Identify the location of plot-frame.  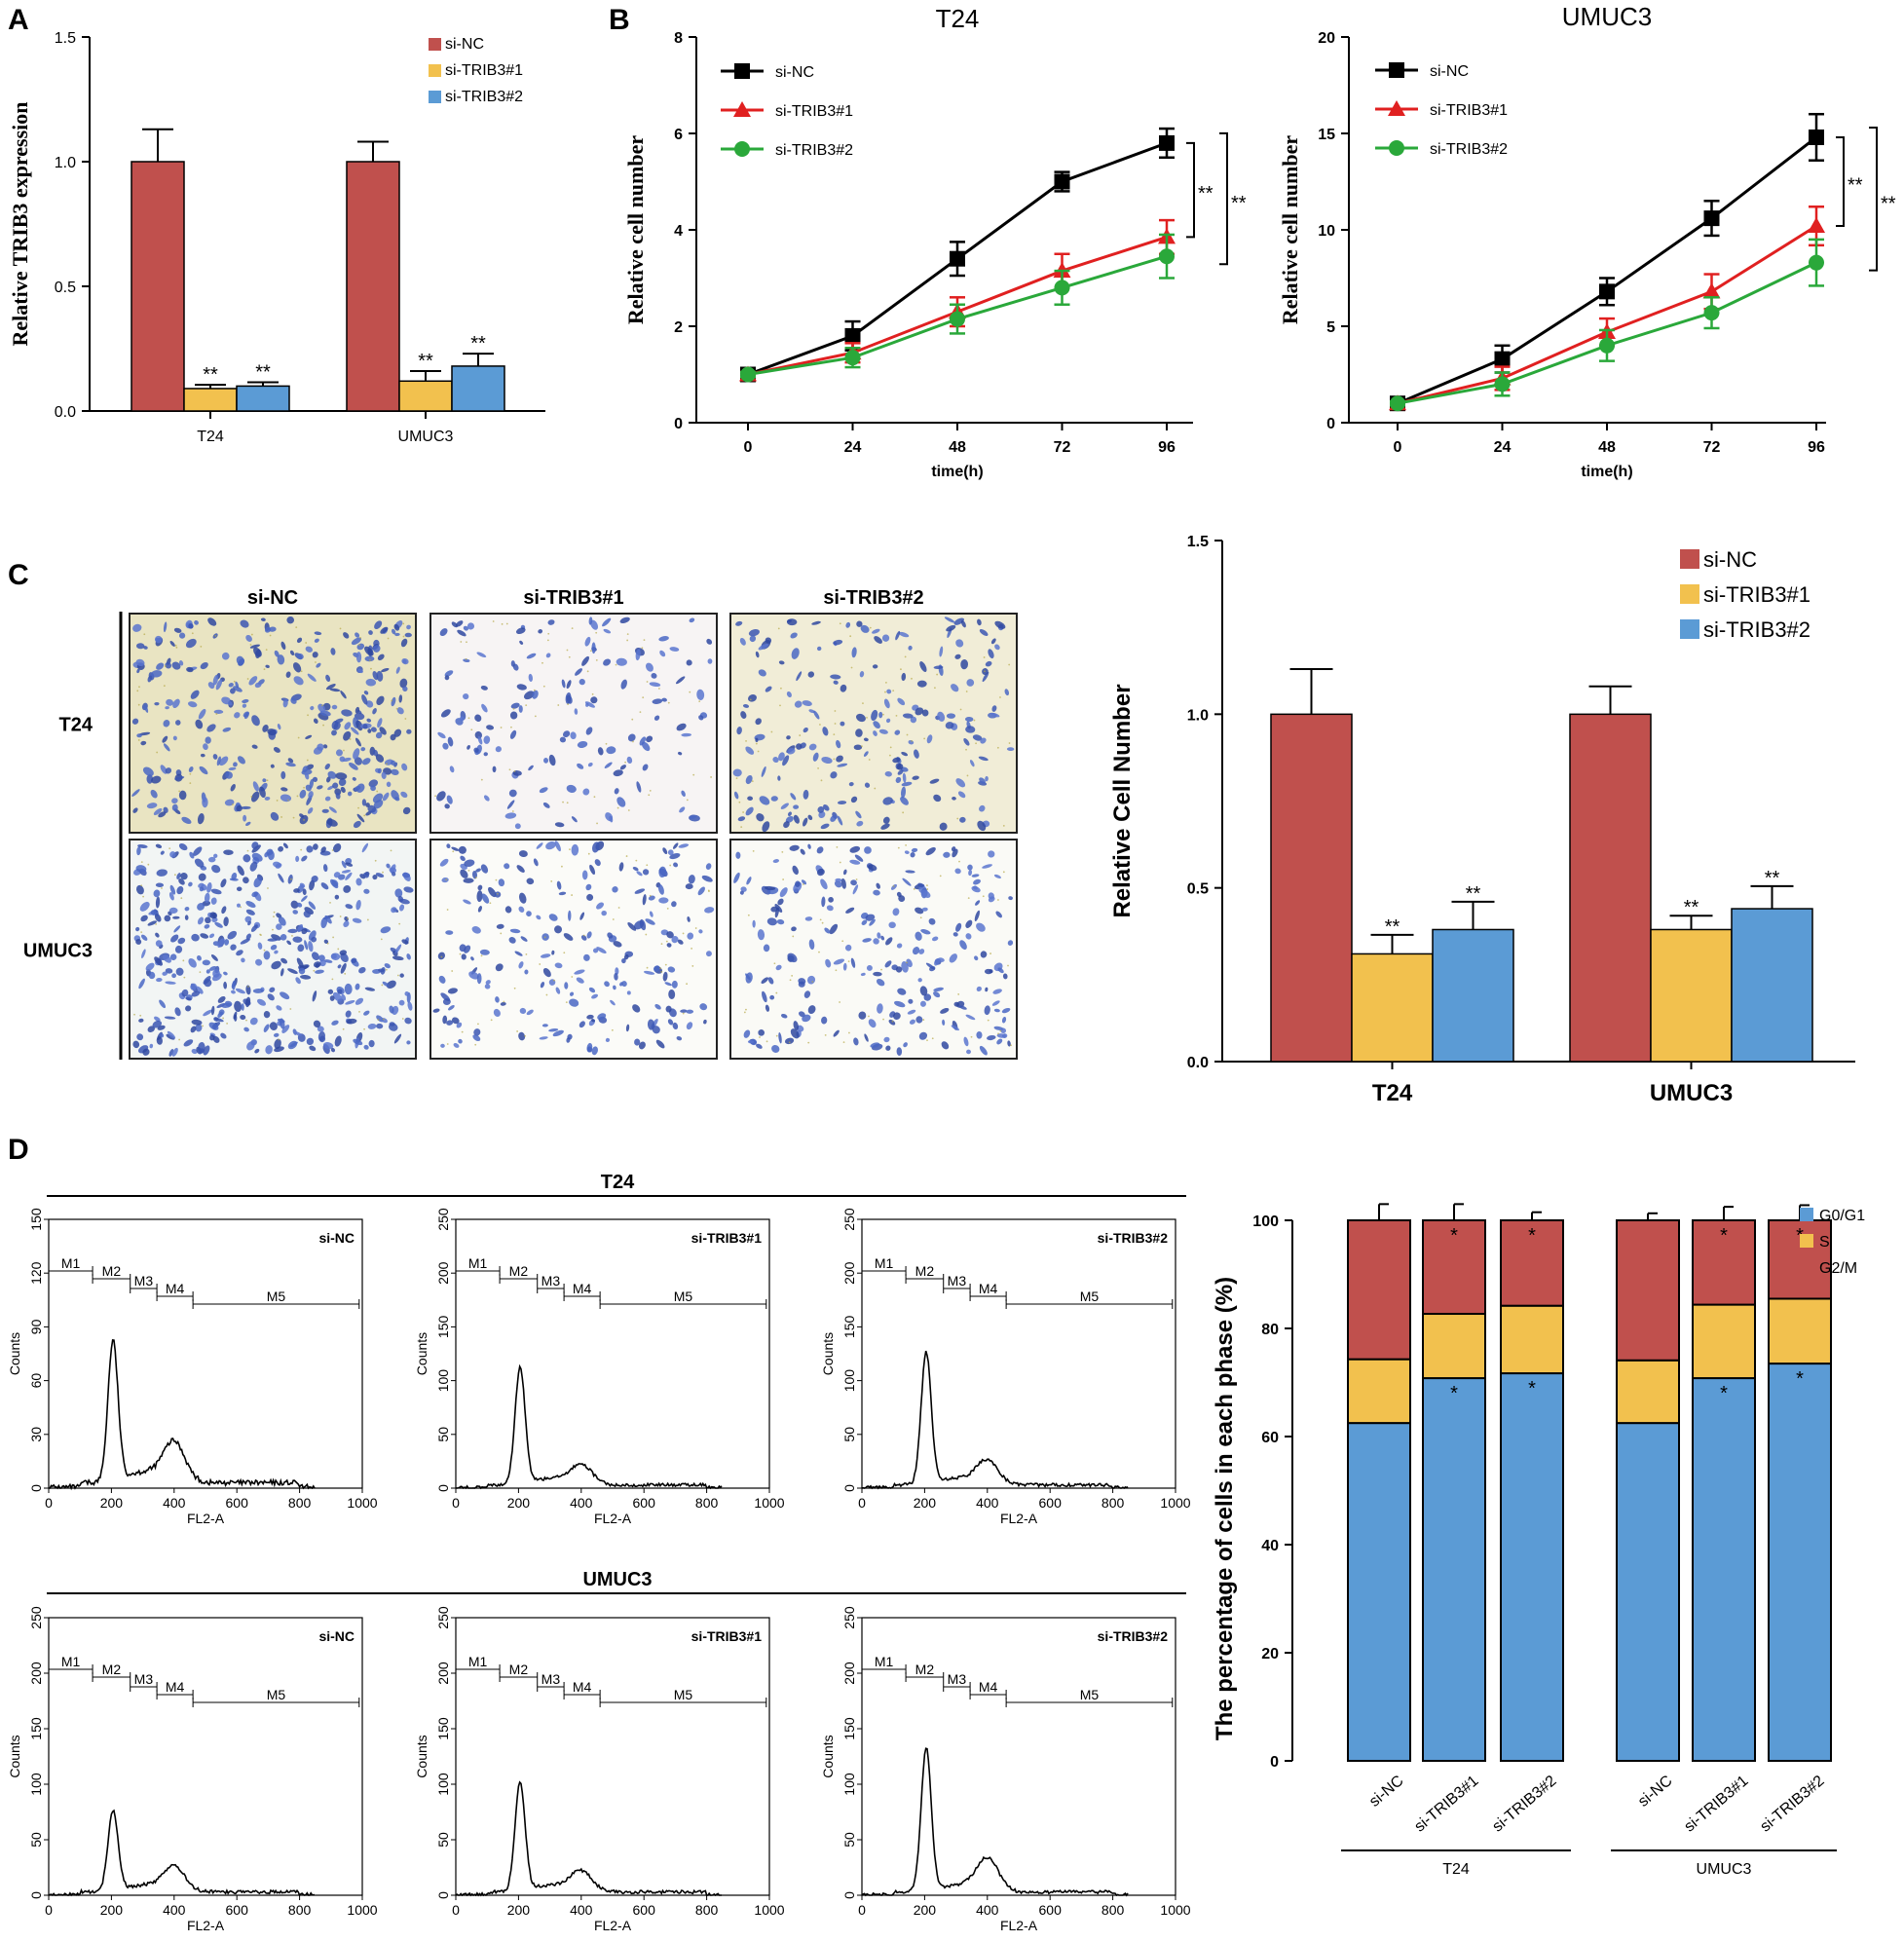
(612, 1353).